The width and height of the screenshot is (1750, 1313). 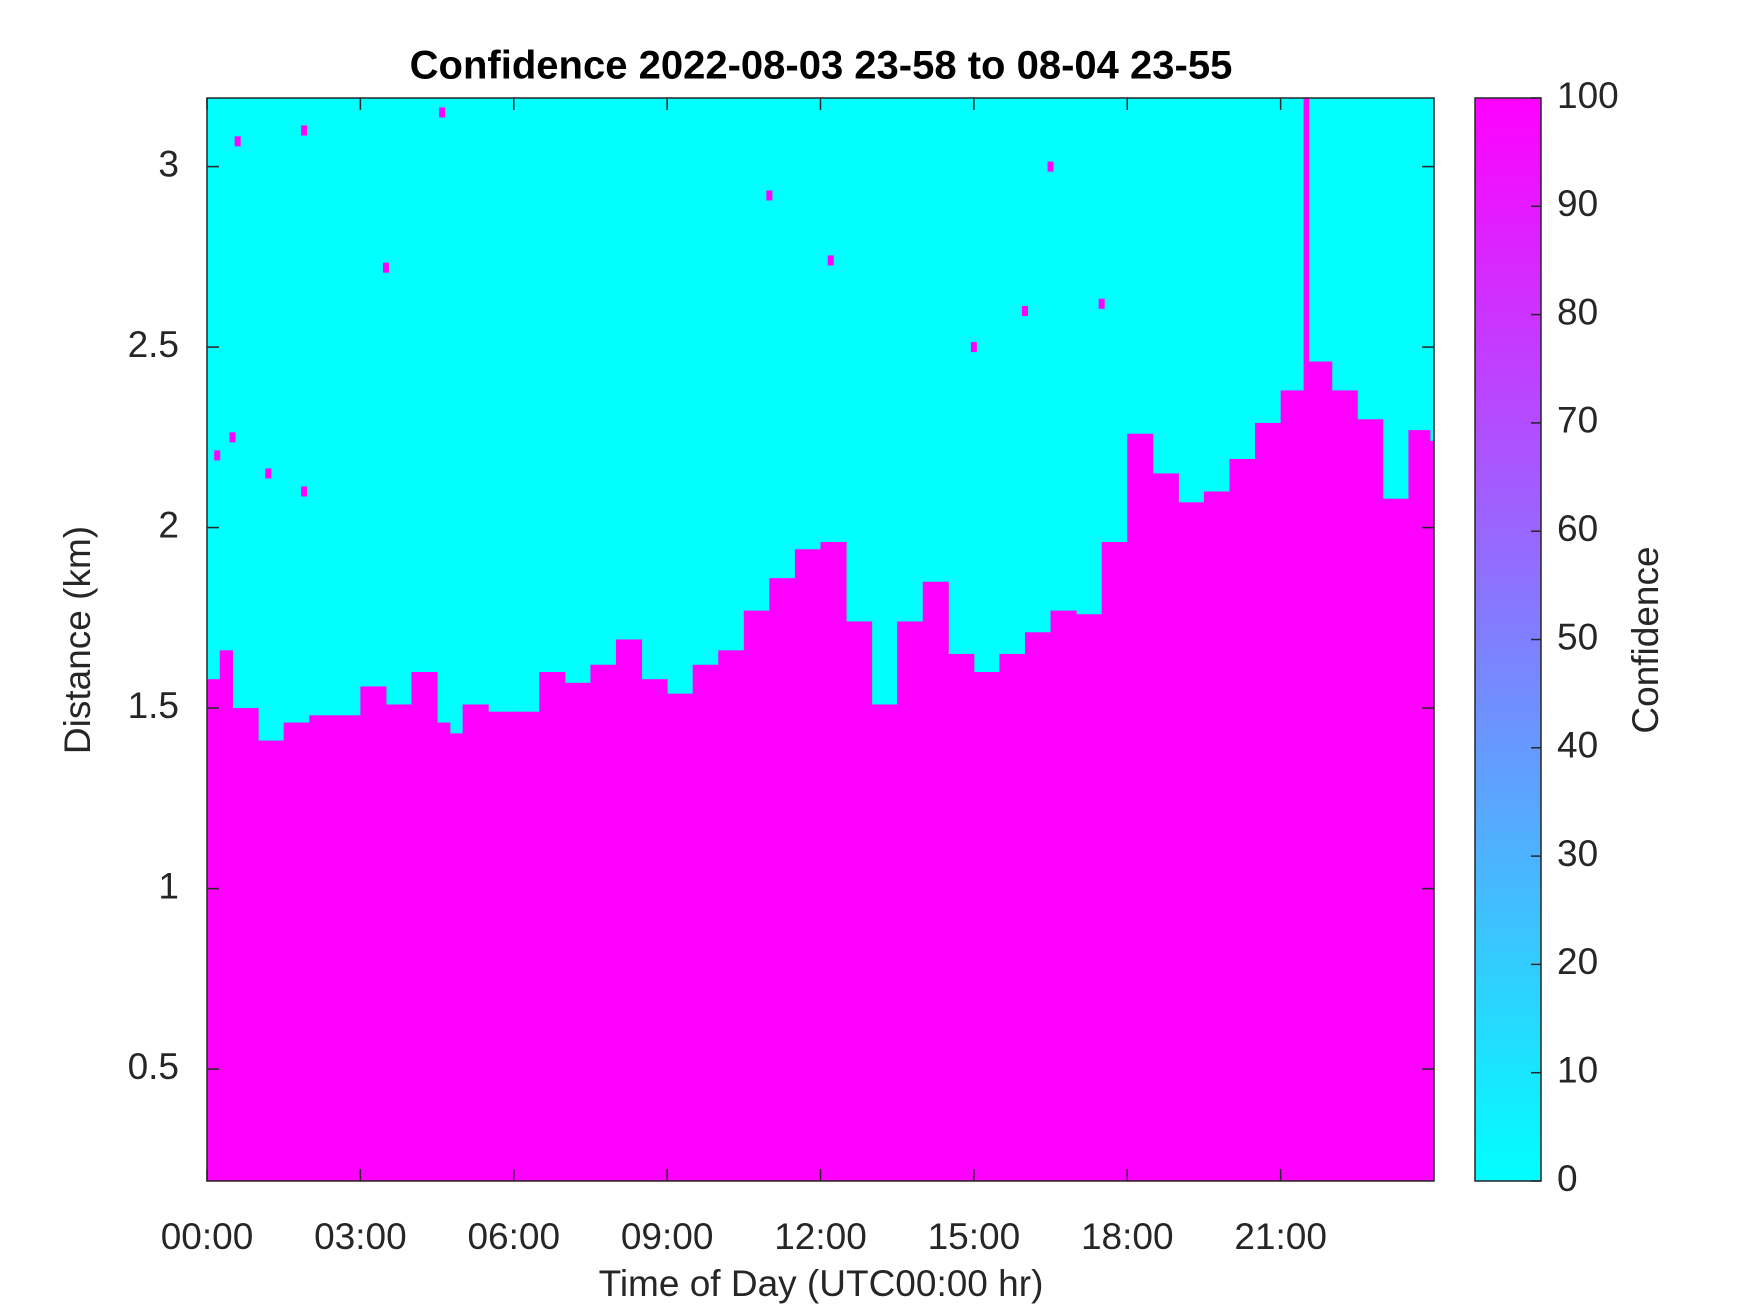 I want to click on colorbar-tick-label: 70, so click(x=1577, y=420).